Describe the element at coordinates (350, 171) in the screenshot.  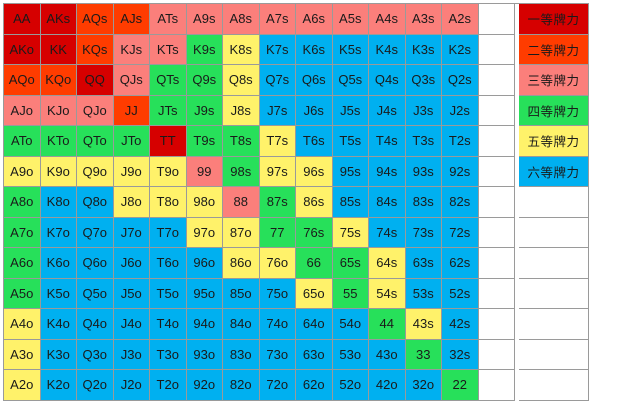
I see `hand-cell: 95s` at that location.